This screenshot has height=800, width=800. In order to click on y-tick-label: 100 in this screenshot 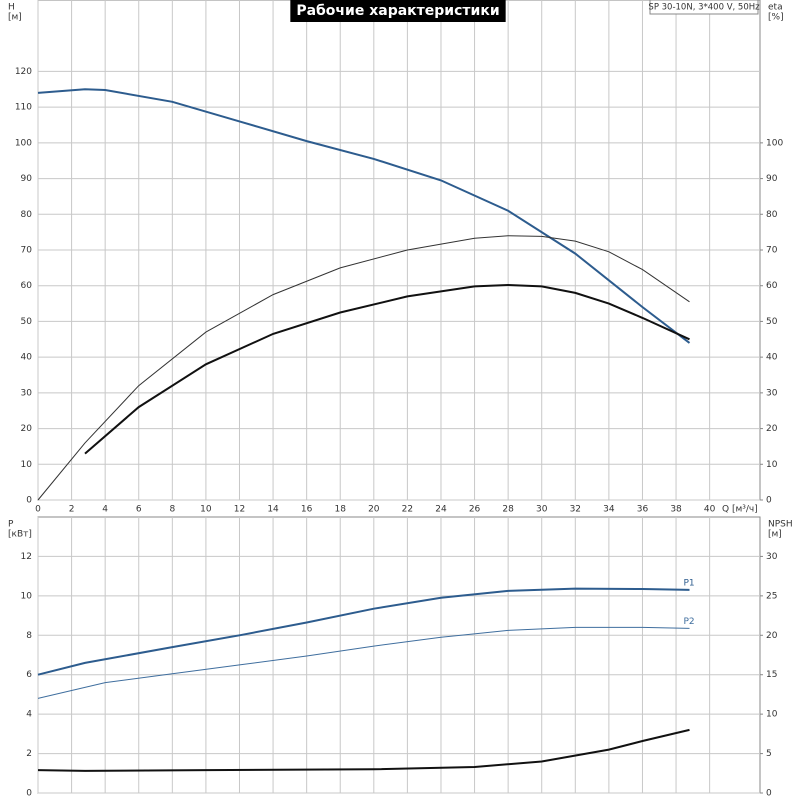, I will do `click(23, 143)`.